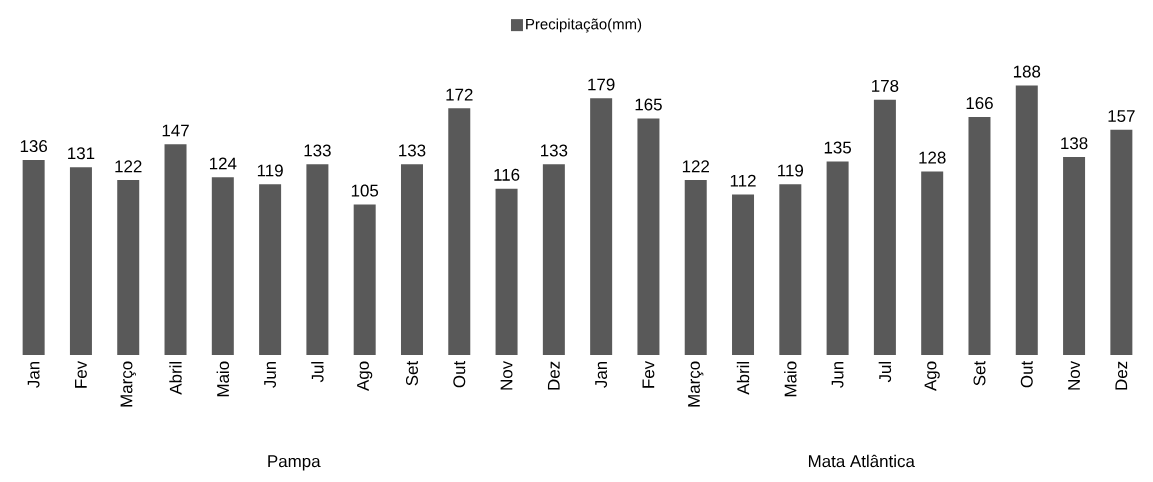 This screenshot has height=482, width=1153. I want to click on text: Pampa, so click(294, 463).